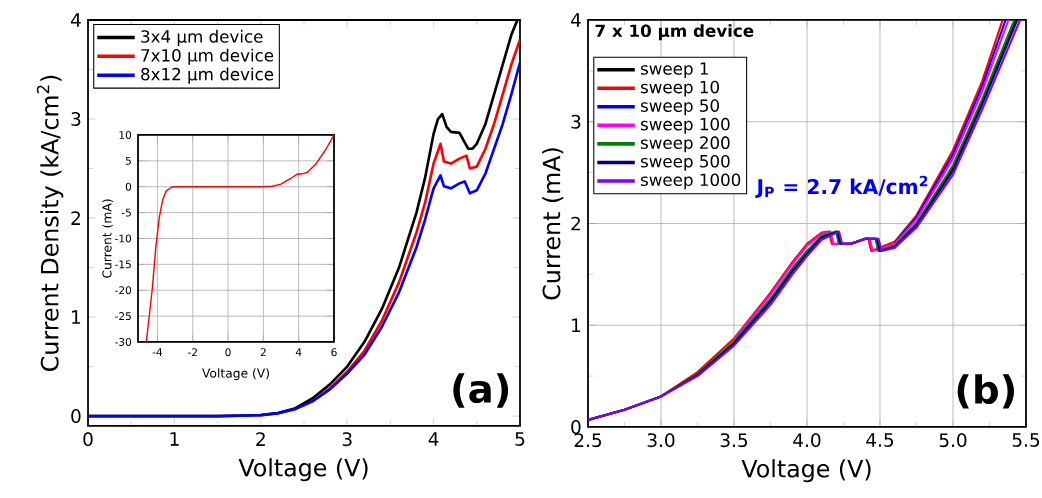 The width and height of the screenshot is (1042, 498). Describe the element at coordinates (679, 88) in the screenshot. I see `legend-label: sweep 10` at that location.